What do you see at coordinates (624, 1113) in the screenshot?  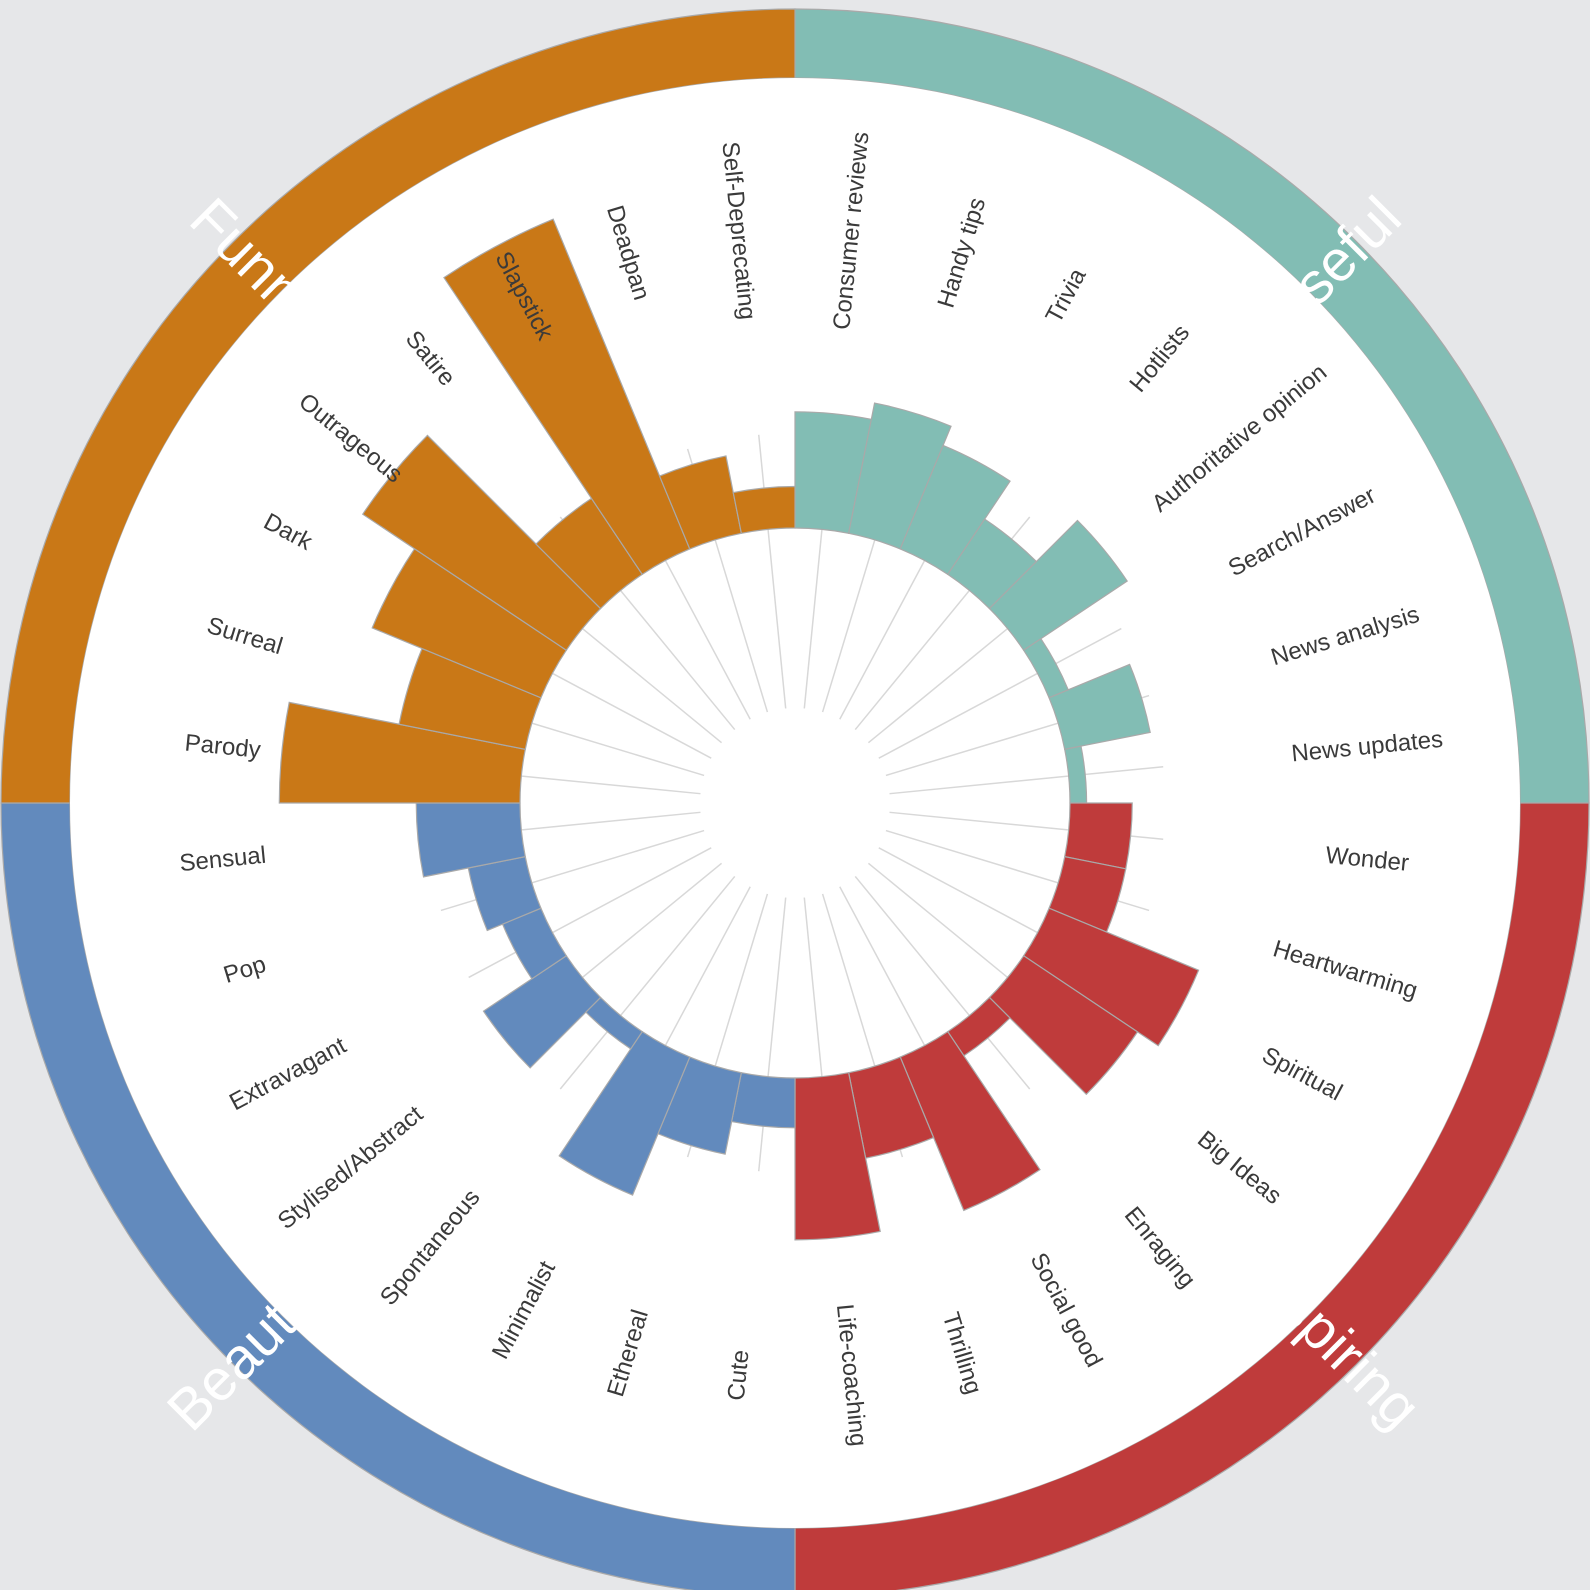 I see `bar-minimalist` at bounding box center [624, 1113].